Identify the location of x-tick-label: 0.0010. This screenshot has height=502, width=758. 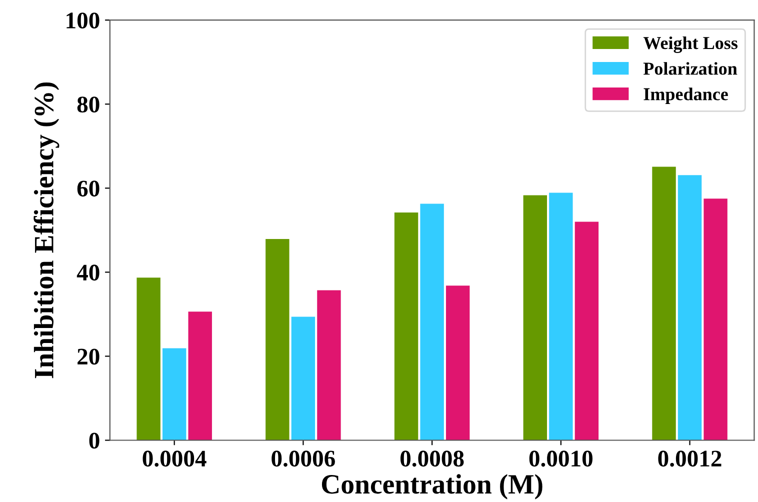
(560, 458).